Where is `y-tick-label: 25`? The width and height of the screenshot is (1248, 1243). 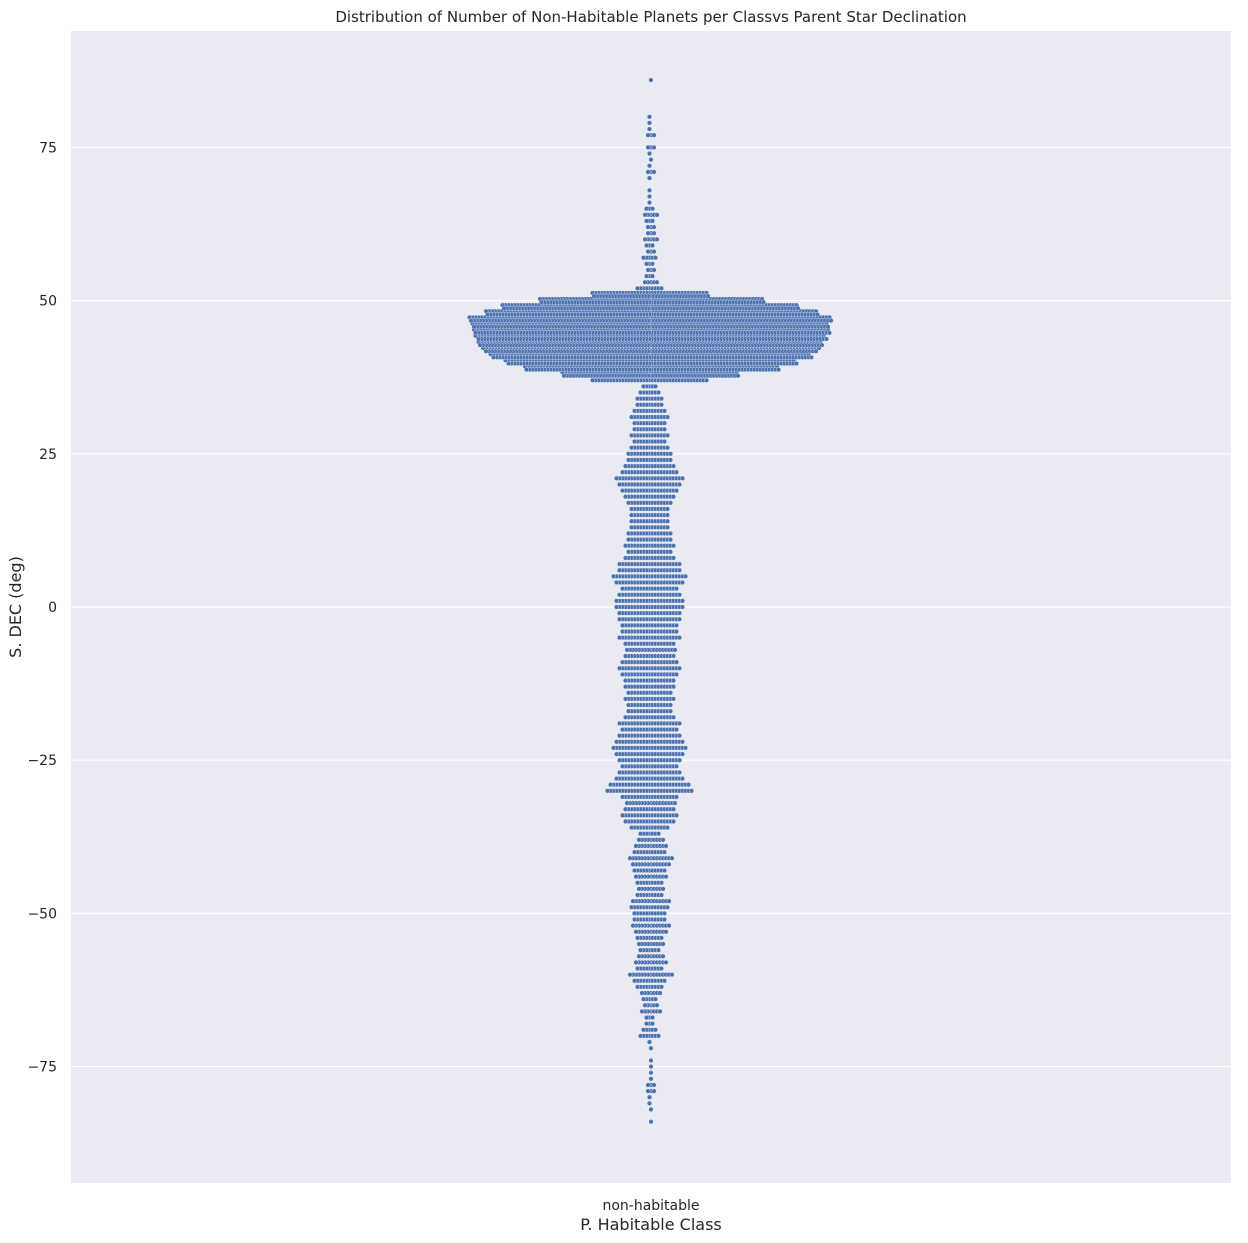
y-tick-label: 25 is located at coordinates (48, 455).